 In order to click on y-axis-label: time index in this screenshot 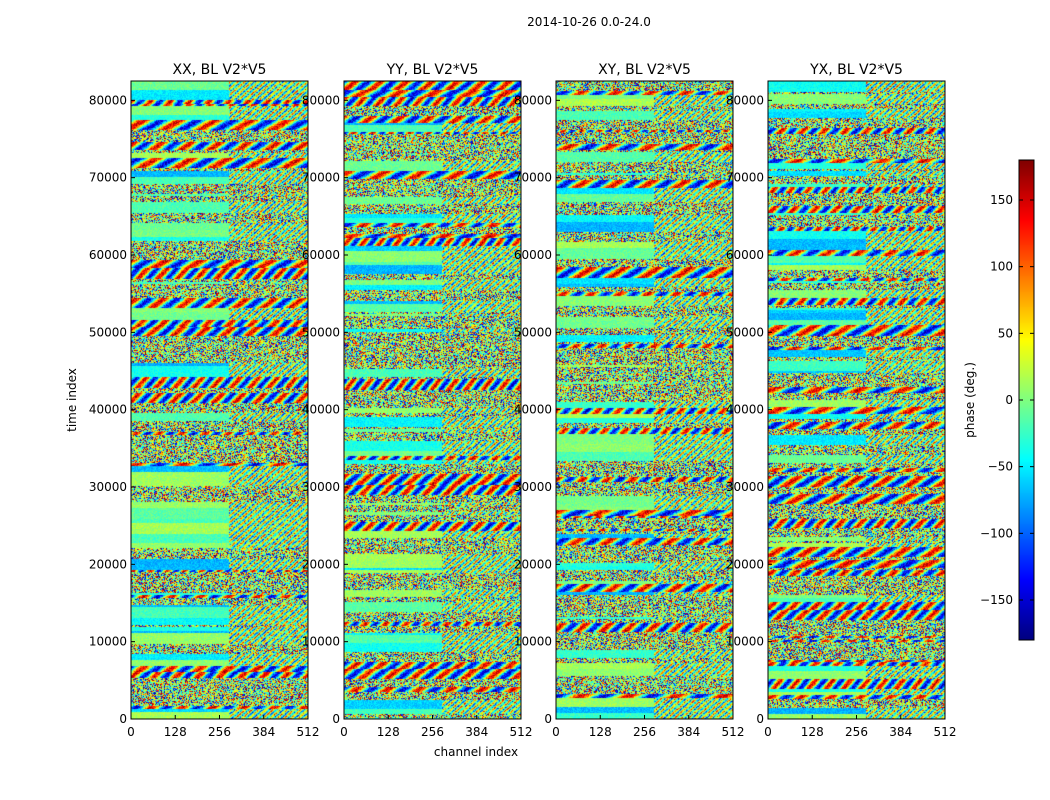, I will do `click(72, 400)`.